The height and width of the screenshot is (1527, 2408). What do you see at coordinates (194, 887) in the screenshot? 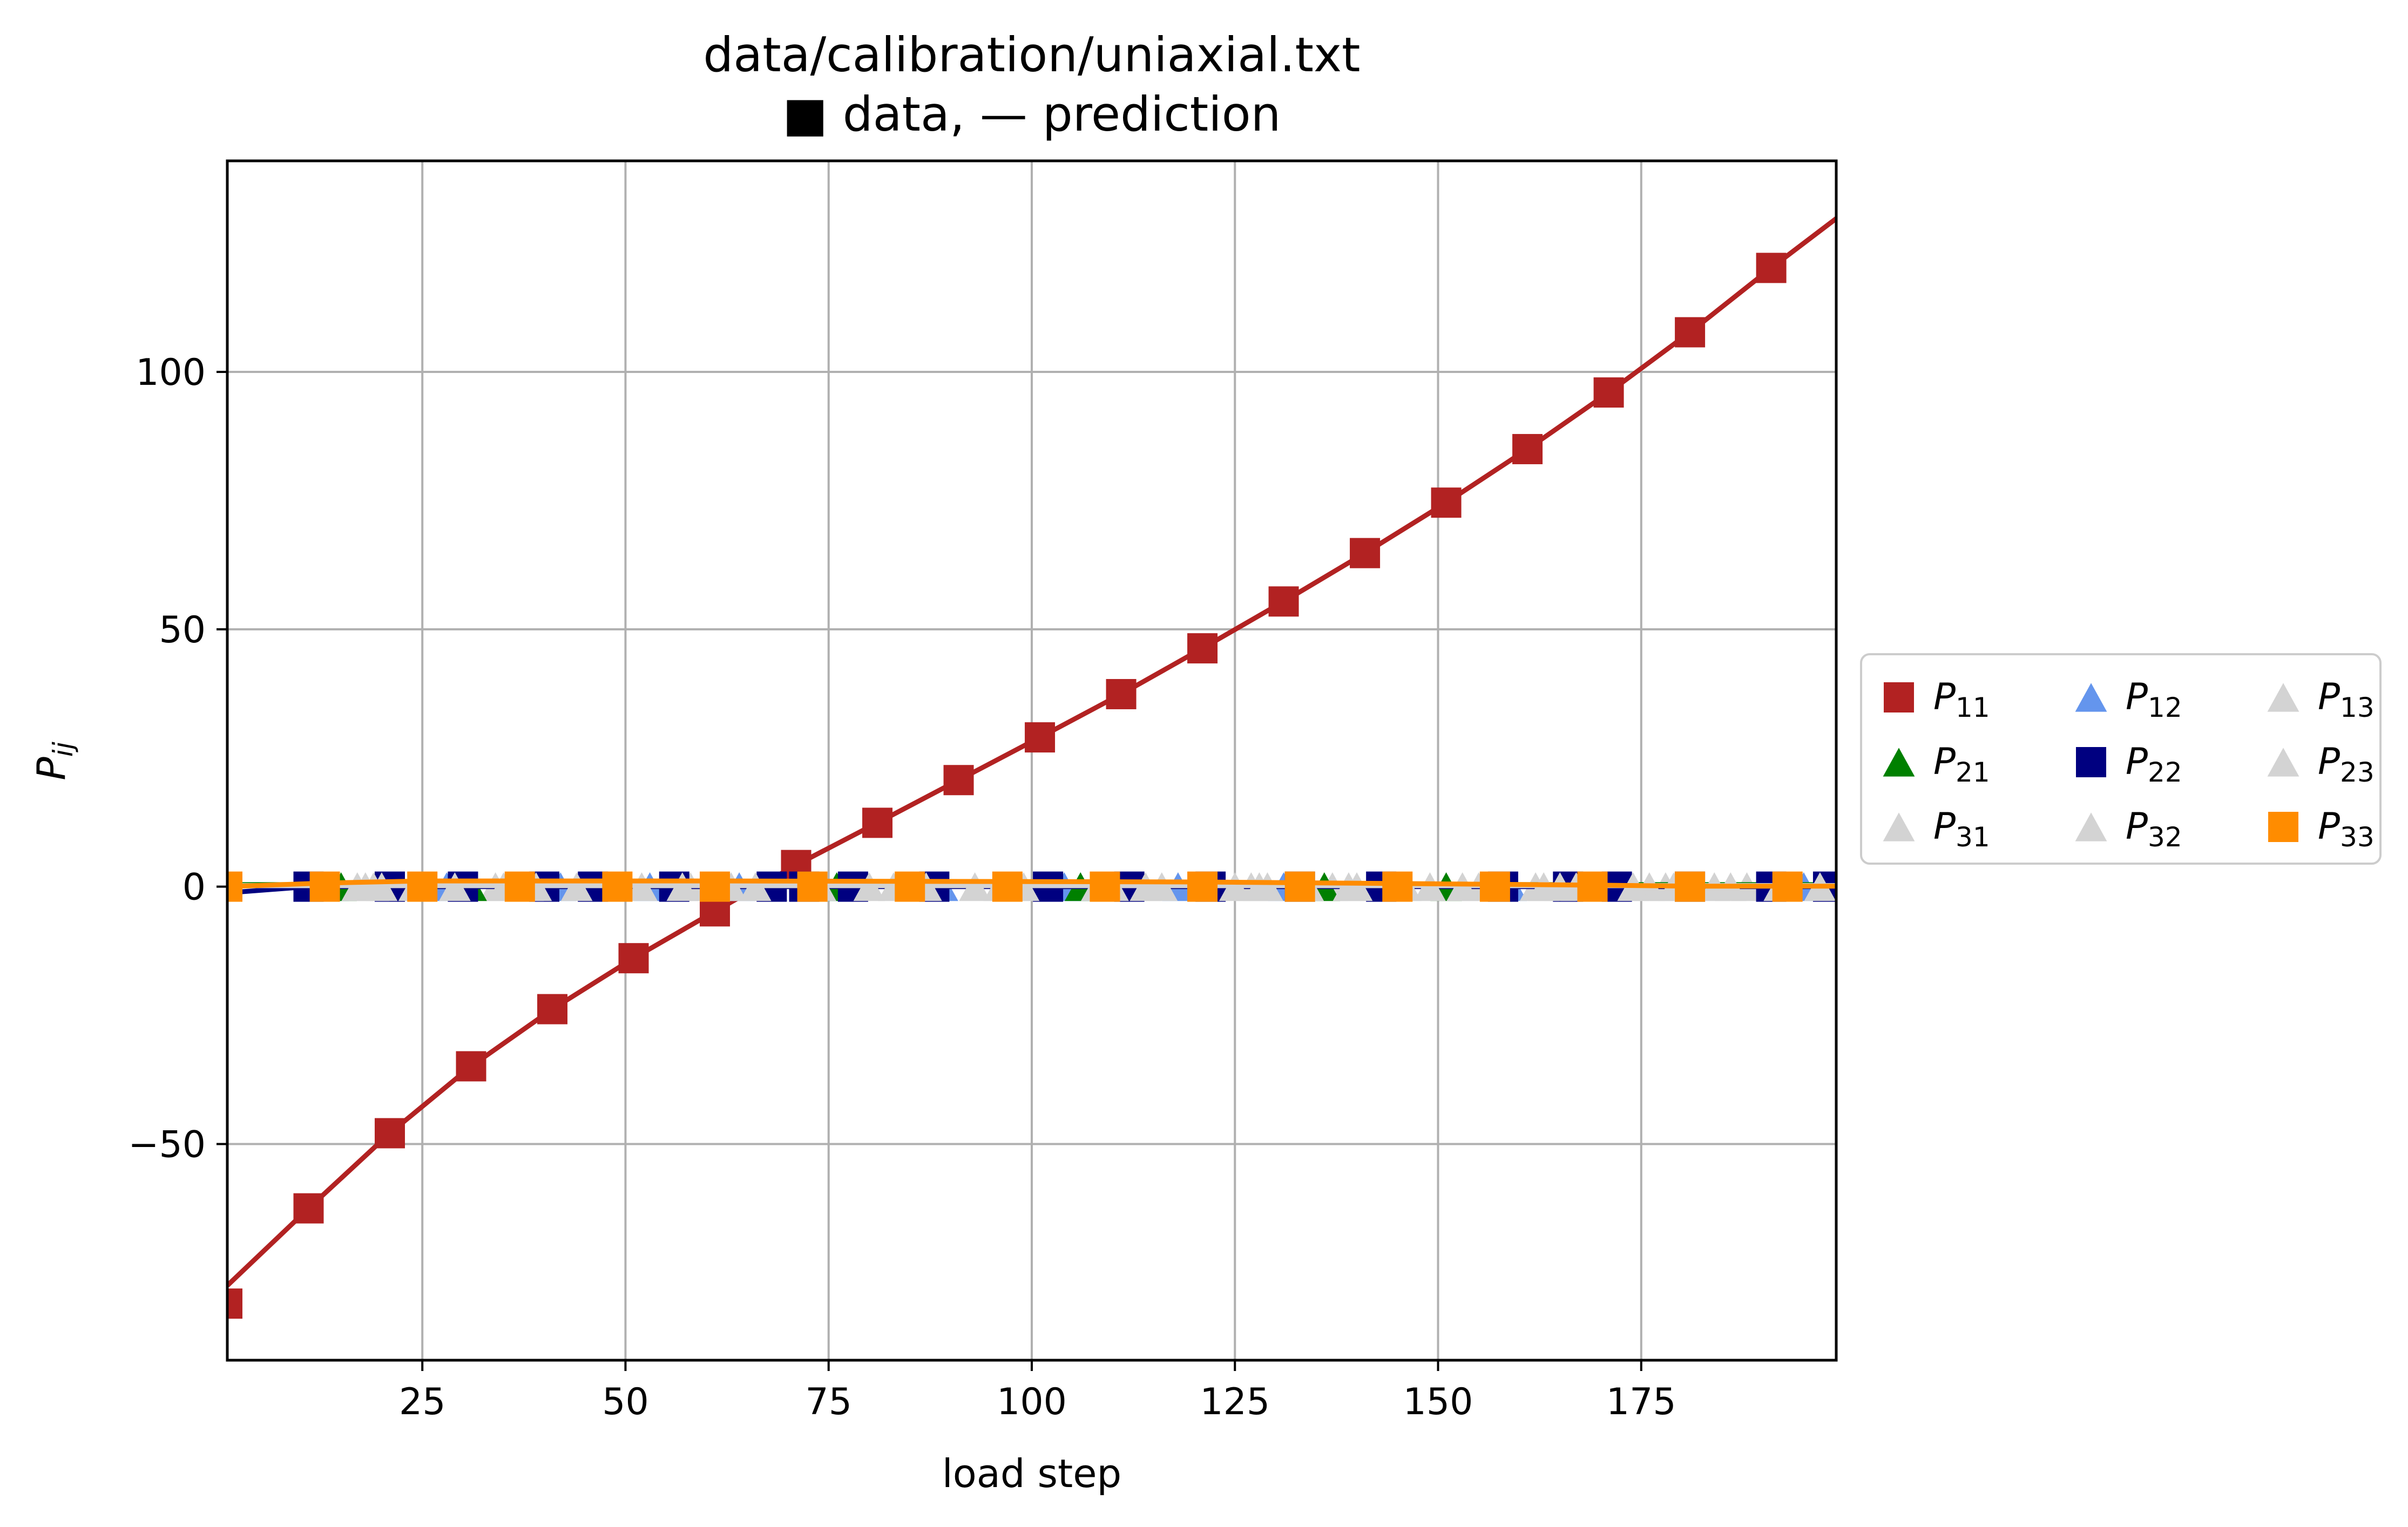
I see `y-tick-label-1: 0` at bounding box center [194, 887].